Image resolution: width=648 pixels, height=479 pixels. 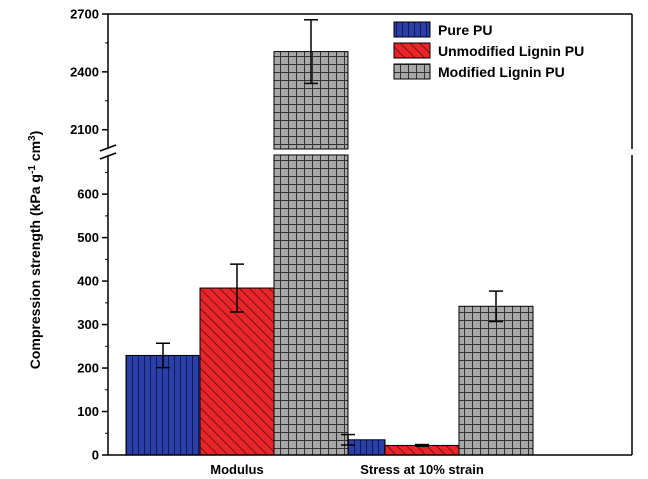 I want to click on legend-item-0: Pure PU, so click(x=442, y=29).